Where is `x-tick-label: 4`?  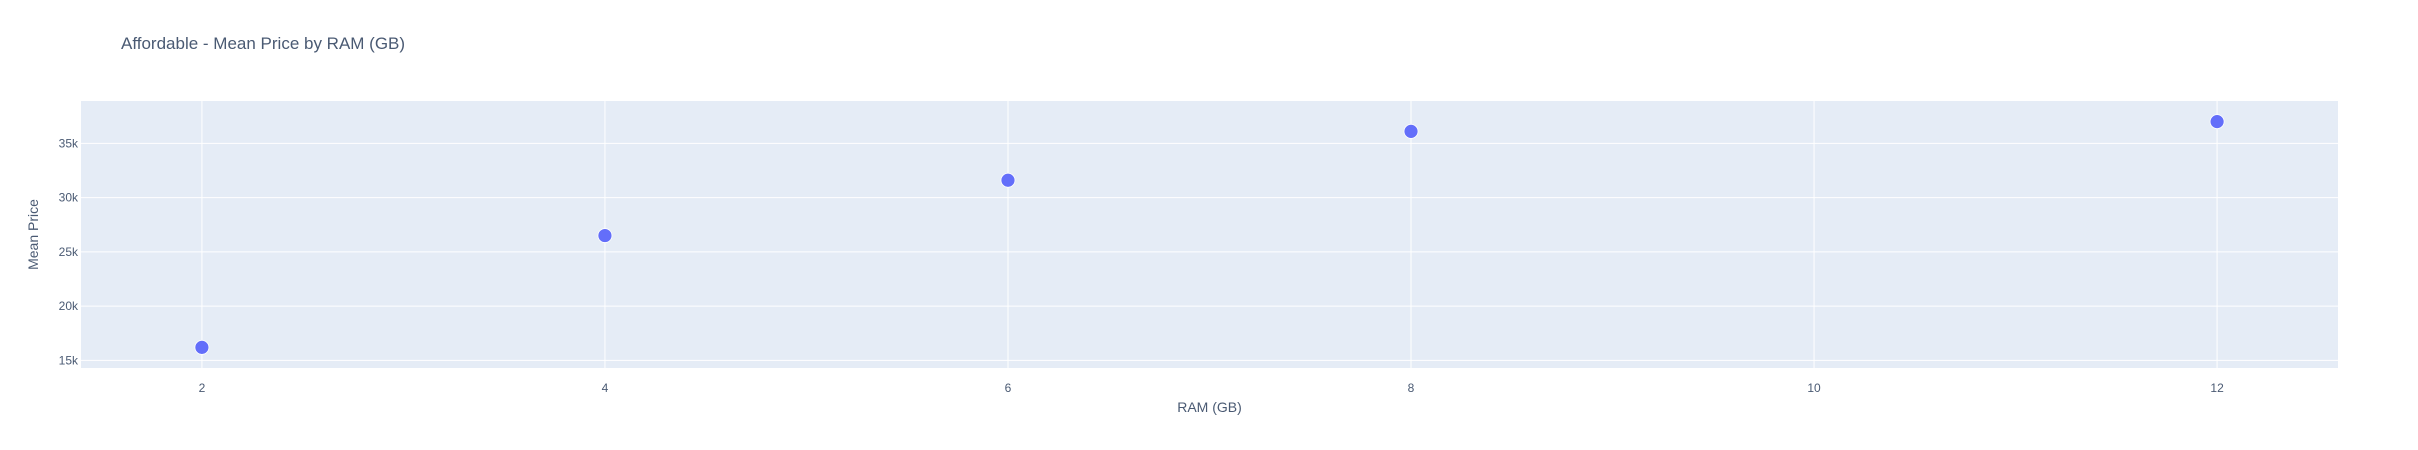
x-tick-label: 4 is located at coordinates (605, 388).